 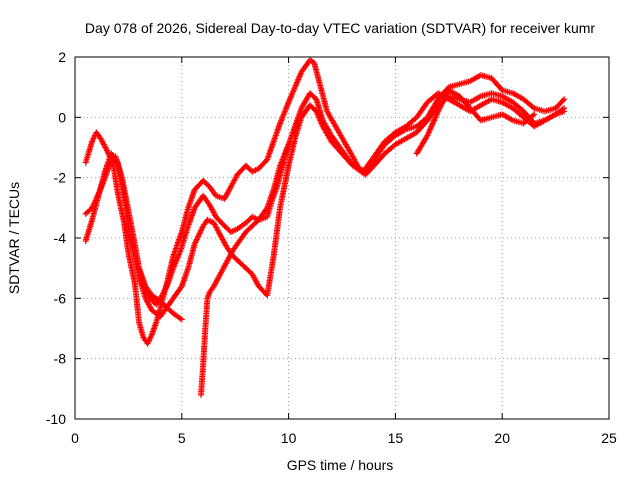 I want to click on x-tick-label: 25, so click(x=609, y=438).